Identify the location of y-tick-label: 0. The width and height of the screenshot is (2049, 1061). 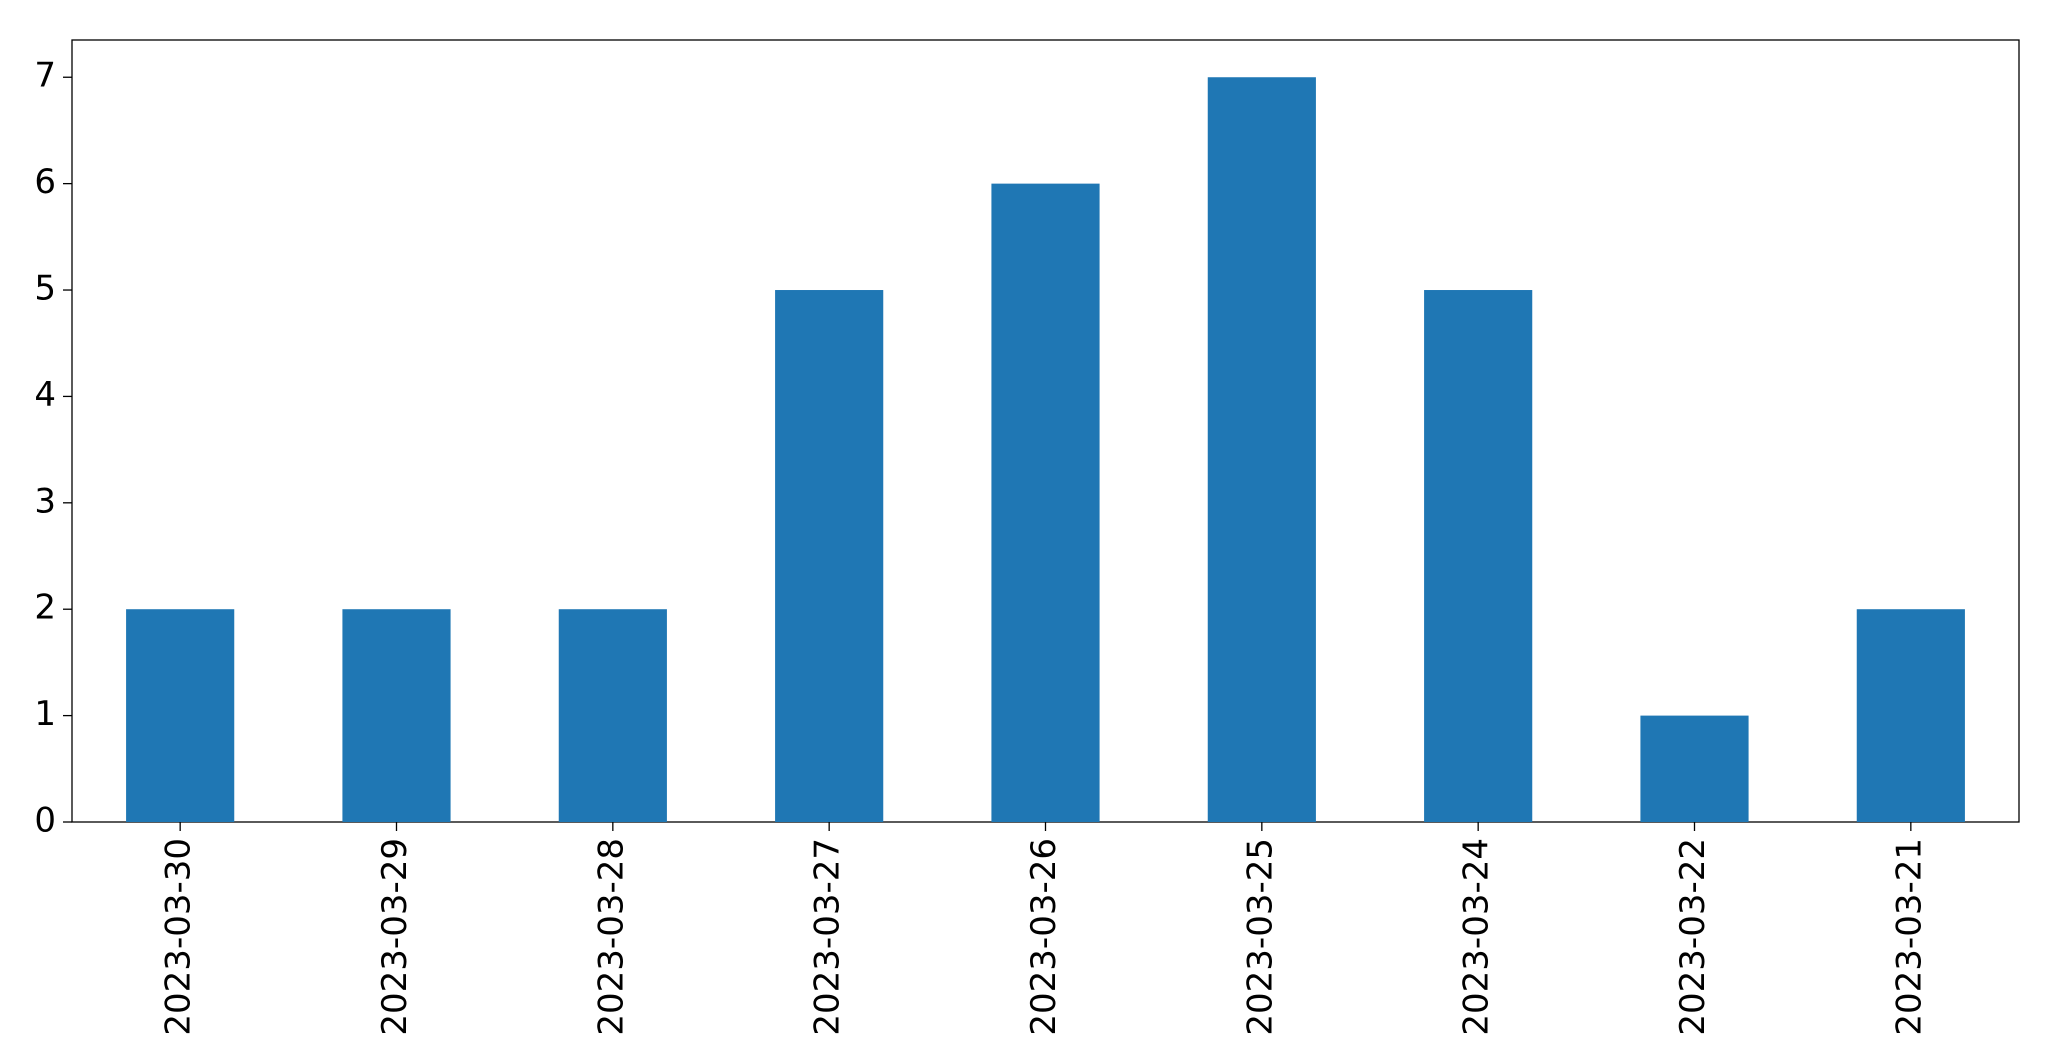
(45, 821).